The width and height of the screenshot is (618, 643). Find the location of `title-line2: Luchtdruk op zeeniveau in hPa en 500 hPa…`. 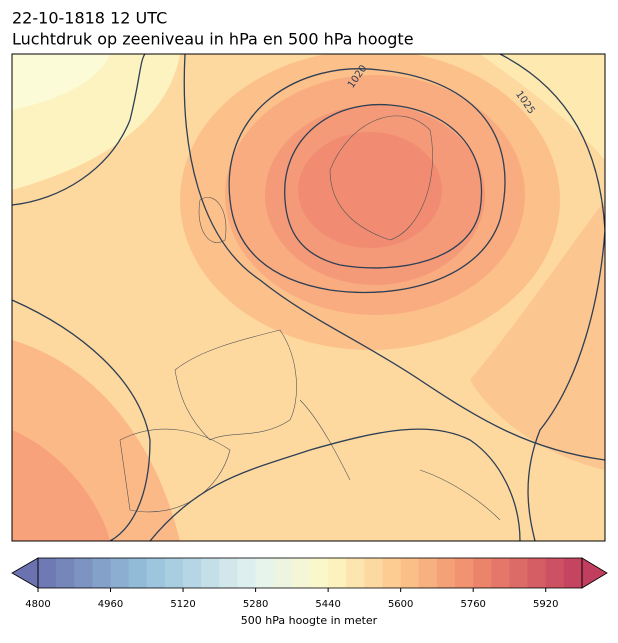

title-line2: Luchtdruk op zeeniveau in hPa en 500 hPa… is located at coordinates (213, 39).